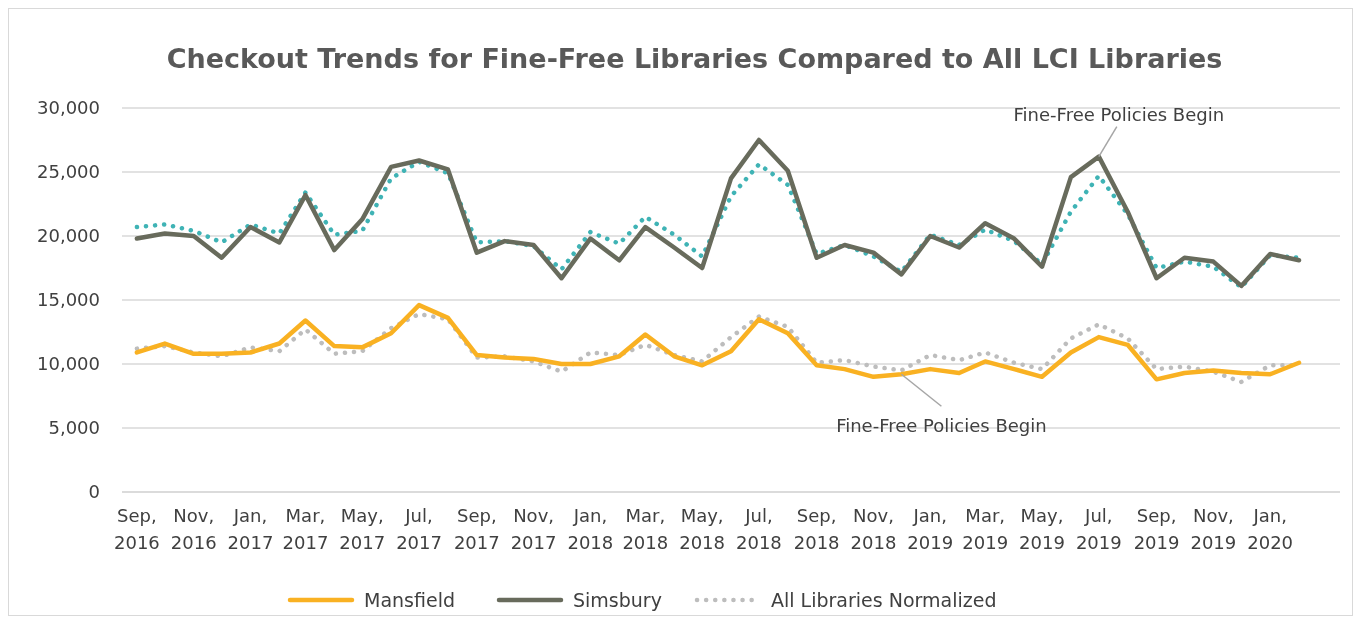 The height and width of the screenshot is (624, 1361). Describe the element at coordinates (94, 492) in the screenshot. I see `y-tick-label: 0` at that location.